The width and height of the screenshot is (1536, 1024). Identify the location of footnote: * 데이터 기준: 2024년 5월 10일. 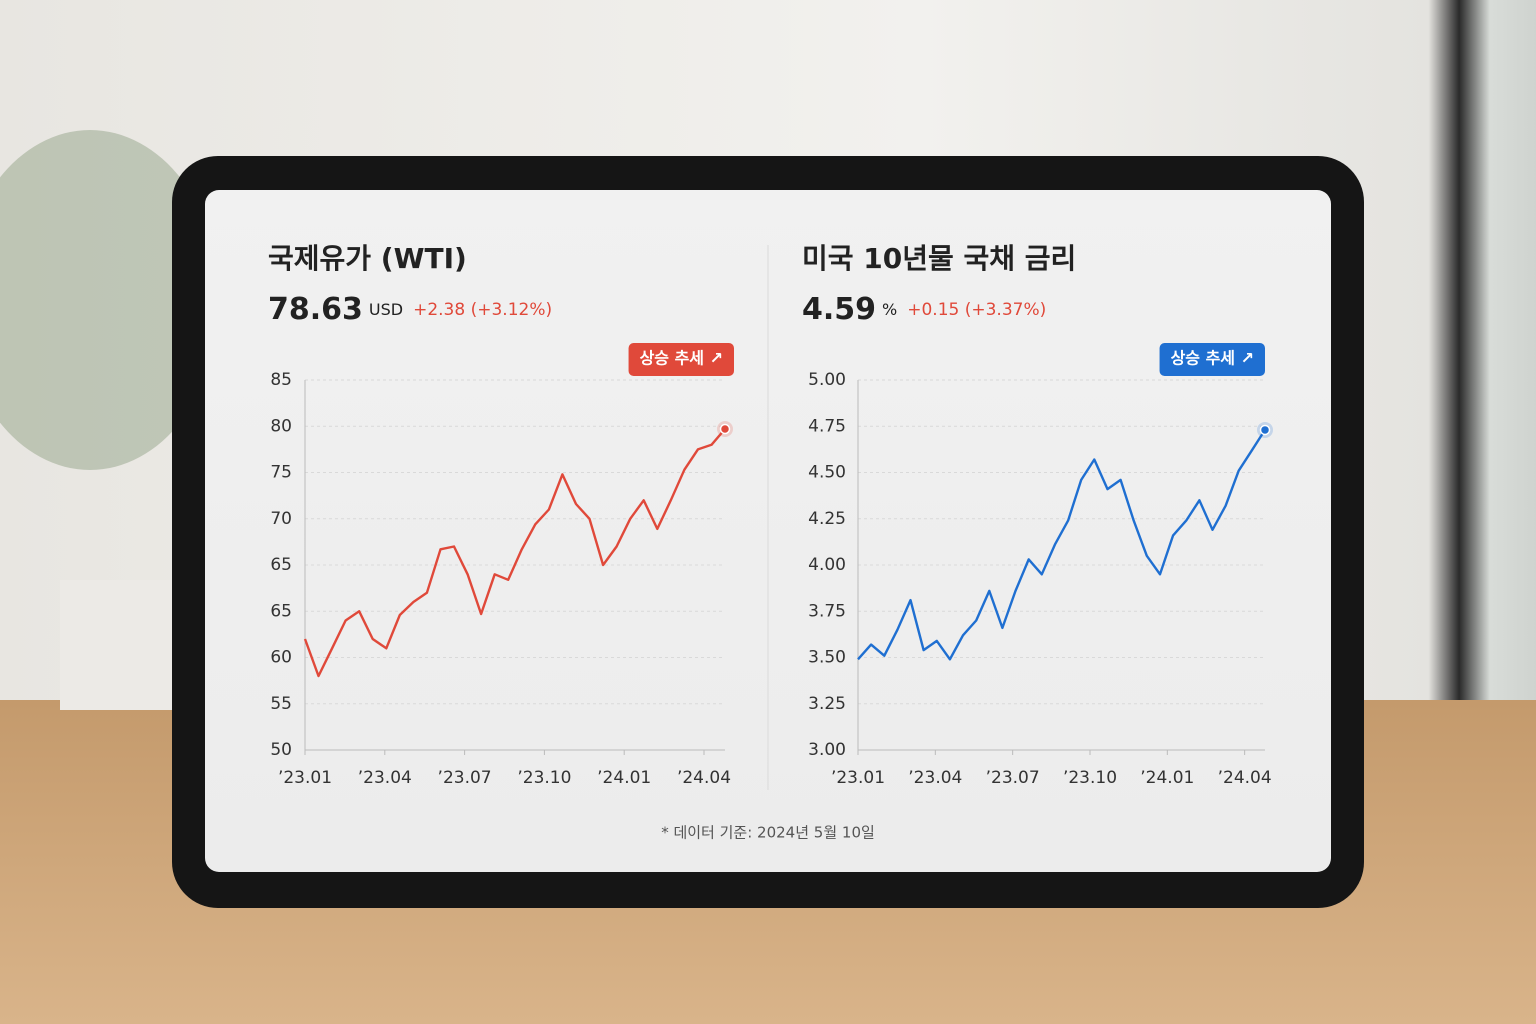
(768, 833).